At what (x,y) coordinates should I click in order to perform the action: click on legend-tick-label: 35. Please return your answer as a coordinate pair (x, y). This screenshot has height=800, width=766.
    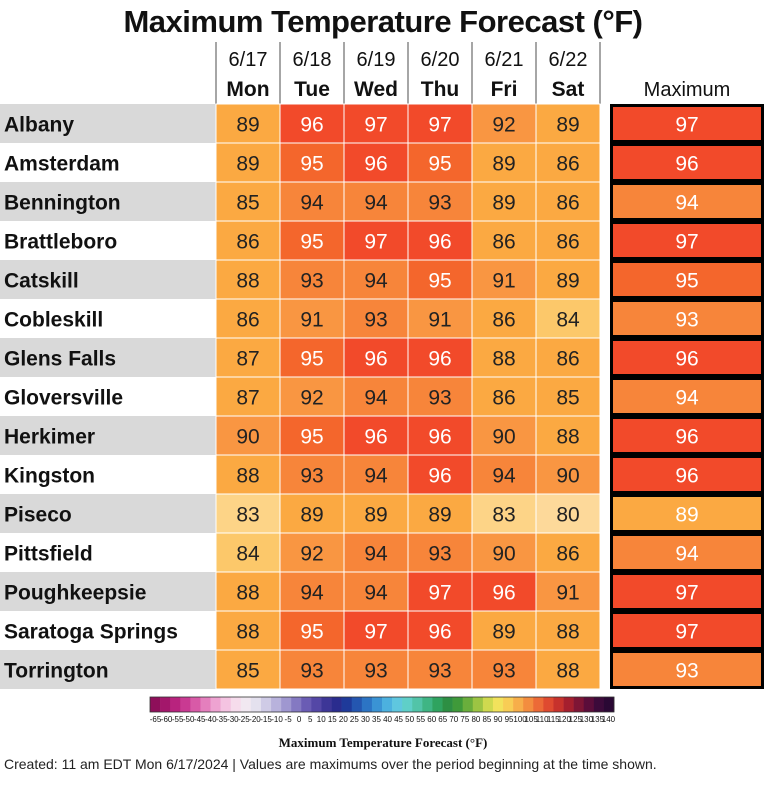
    Looking at the image, I should click on (376, 719).